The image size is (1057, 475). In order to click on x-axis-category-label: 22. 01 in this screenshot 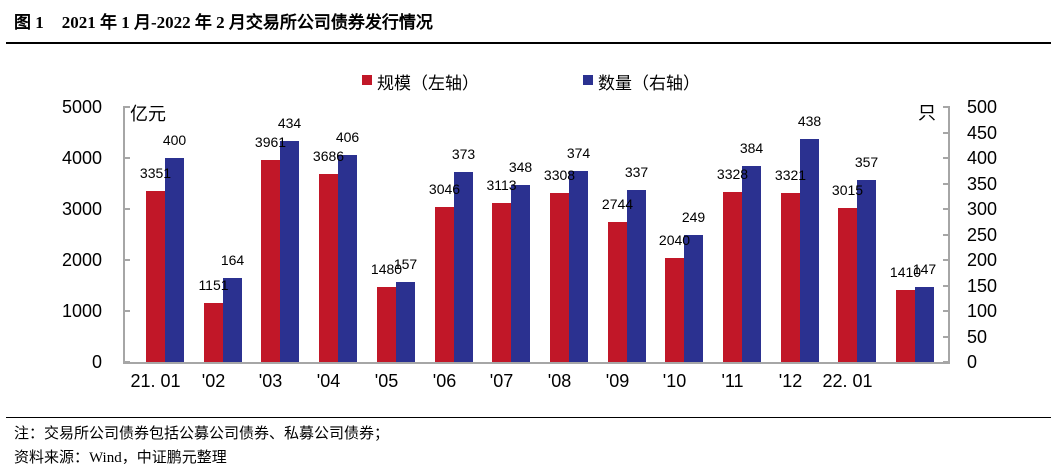, I will do `click(847, 381)`.